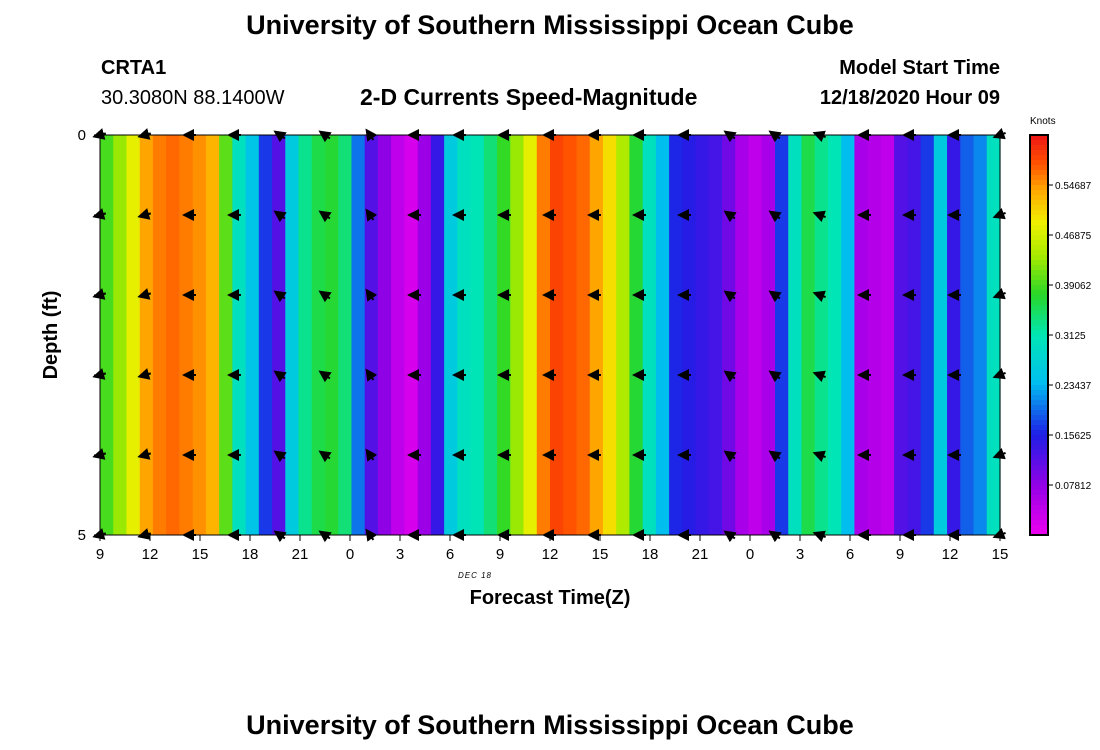  Describe the element at coordinates (1043, 121) in the screenshot. I see `colorbar-unit: Knots` at that location.